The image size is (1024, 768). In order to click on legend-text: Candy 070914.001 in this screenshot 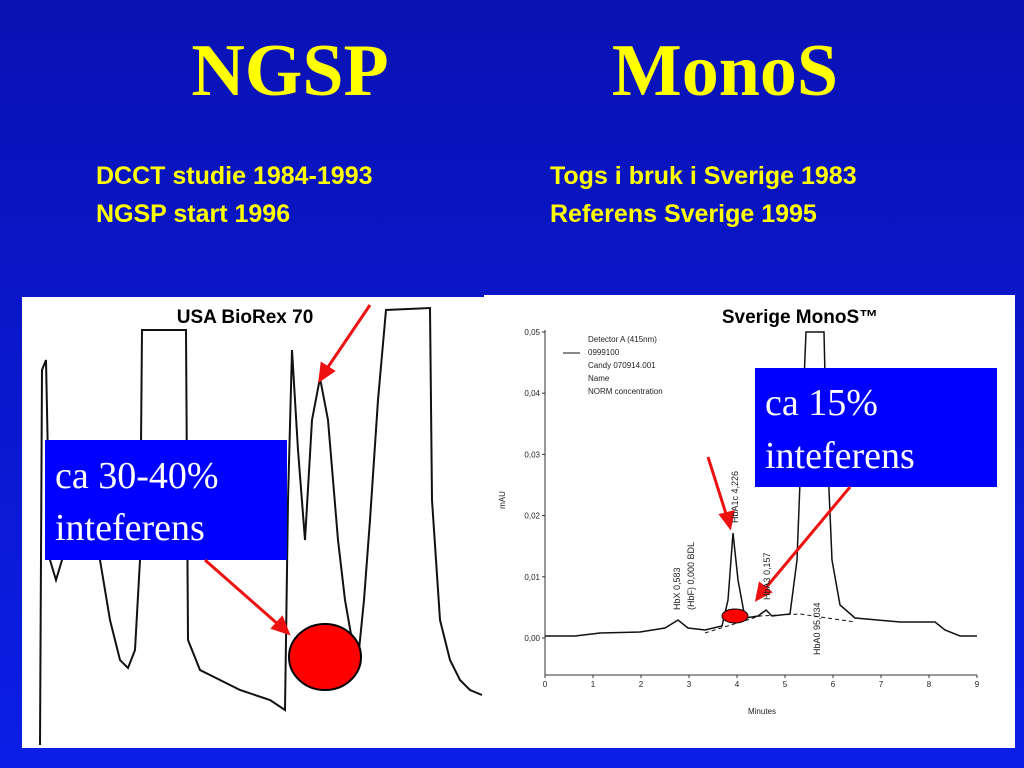, I will do `click(622, 365)`.